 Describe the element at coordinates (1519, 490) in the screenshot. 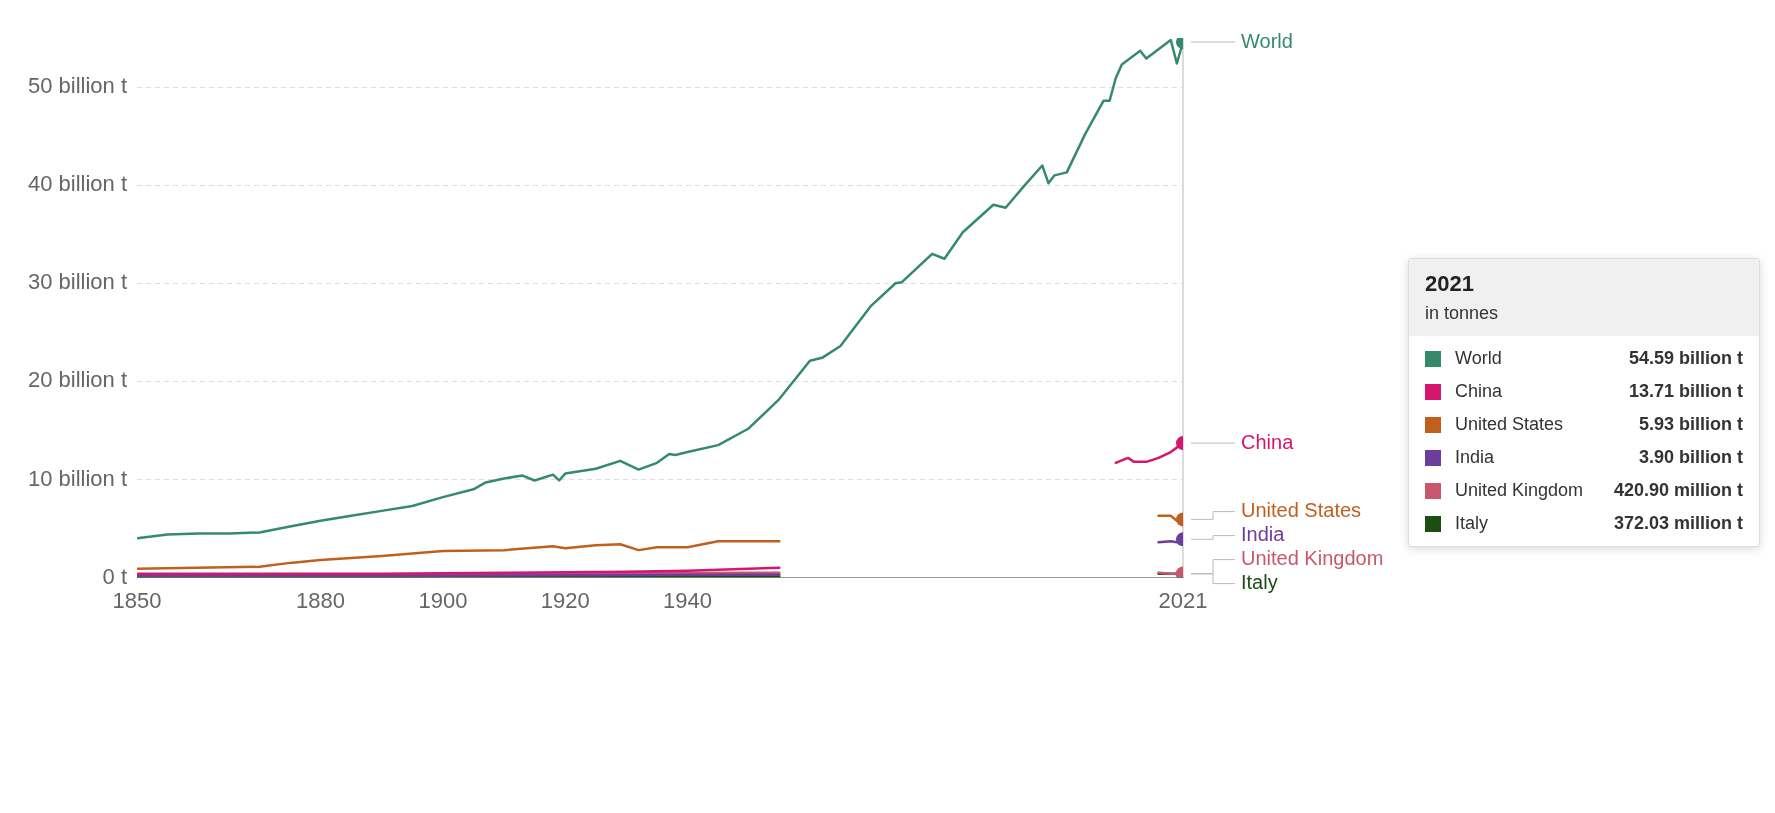

I see `legend-label: United Kingdom` at that location.